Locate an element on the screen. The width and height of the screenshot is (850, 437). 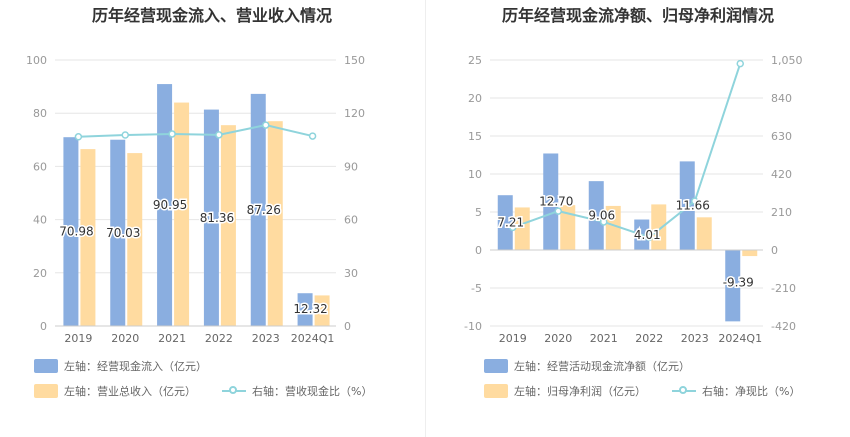
data-label: 81.36 is located at coordinates (217, 218).